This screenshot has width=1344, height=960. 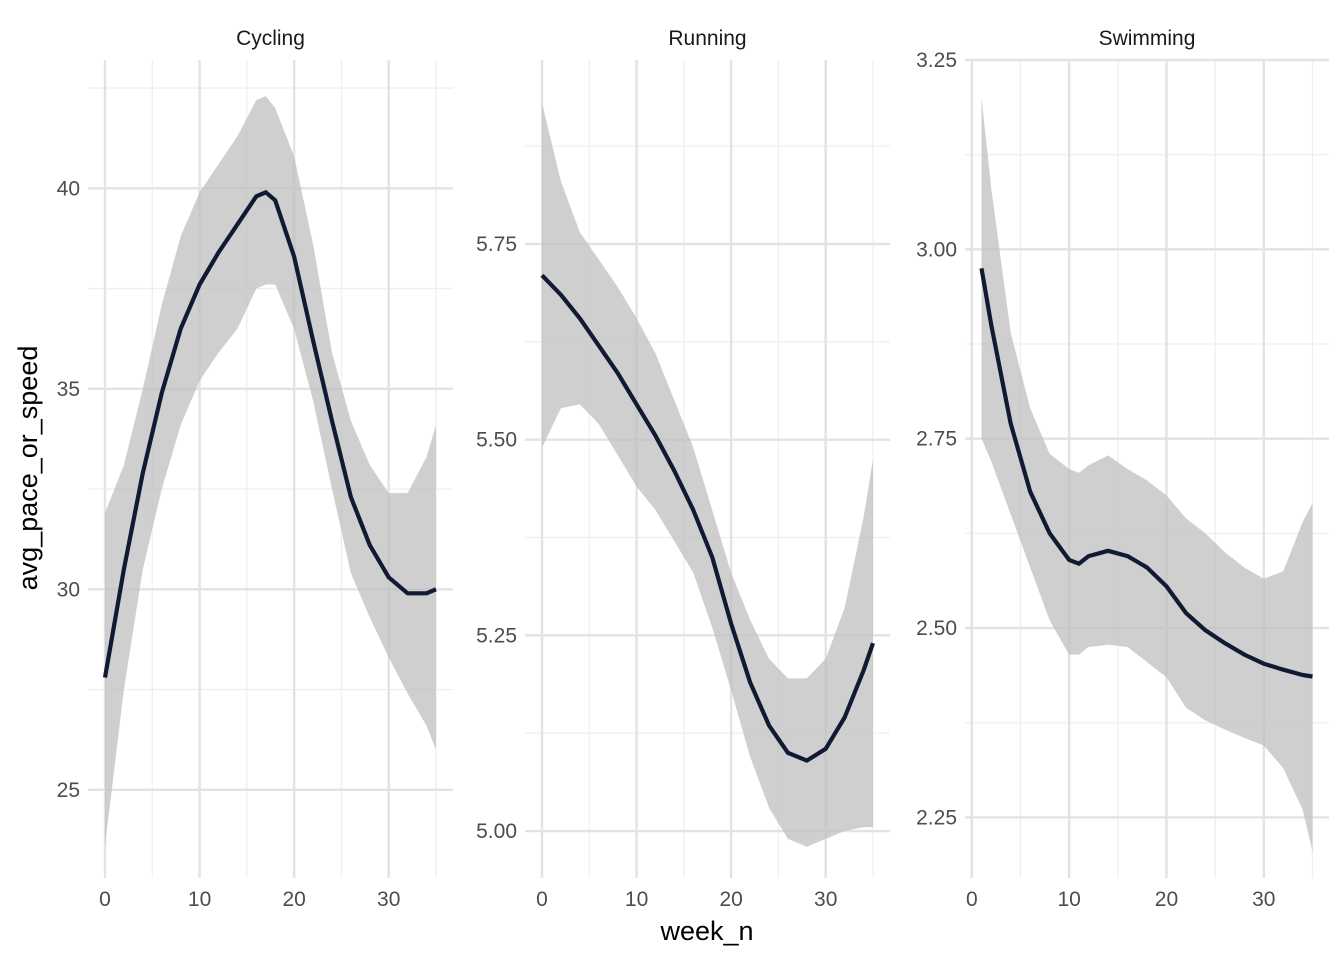 What do you see at coordinates (496, 440) in the screenshot?
I see `y-tick-label: 5.50` at bounding box center [496, 440].